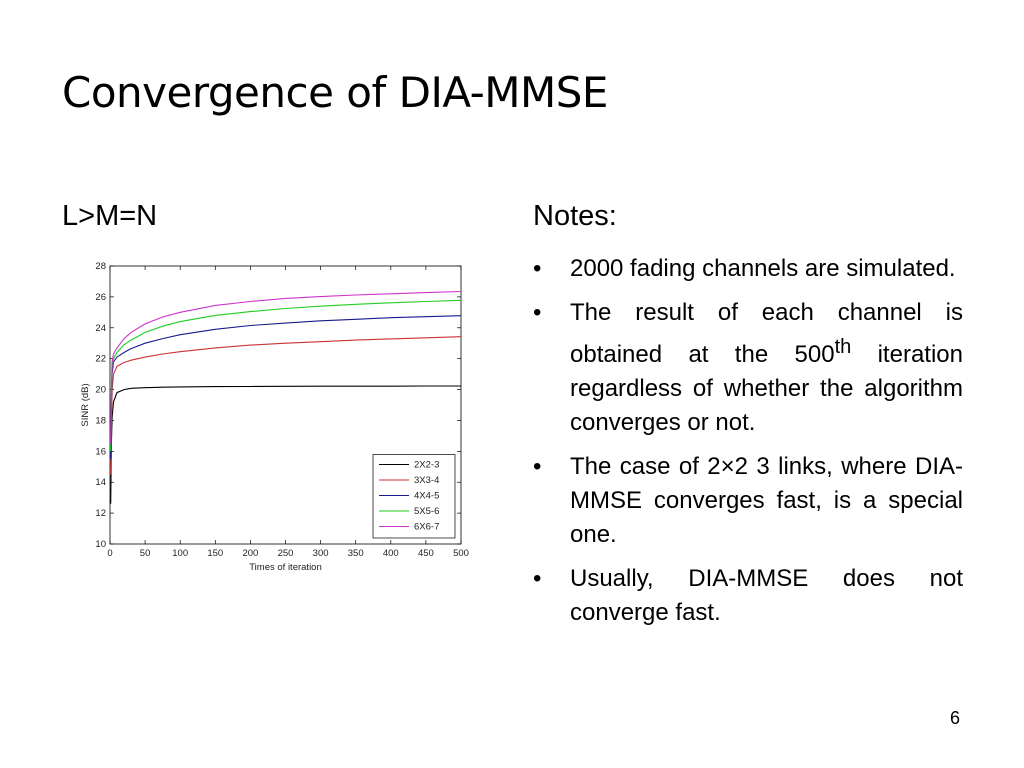  What do you see at coordinates (100, 420) in the screenshot?
I see `y-tick-label: 18` at bounding box center [100, 420].